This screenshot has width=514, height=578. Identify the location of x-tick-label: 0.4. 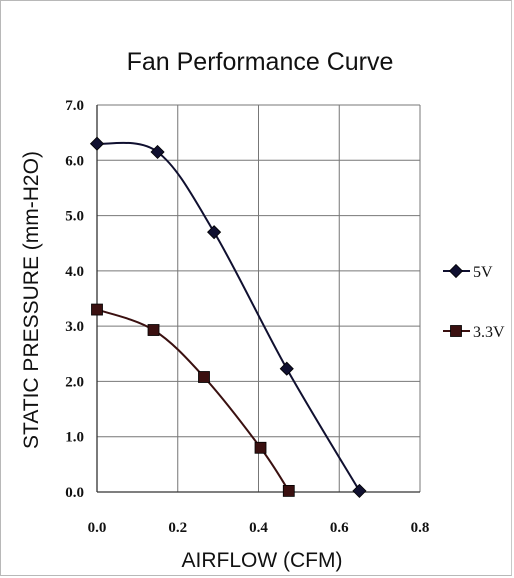
(258, 528).